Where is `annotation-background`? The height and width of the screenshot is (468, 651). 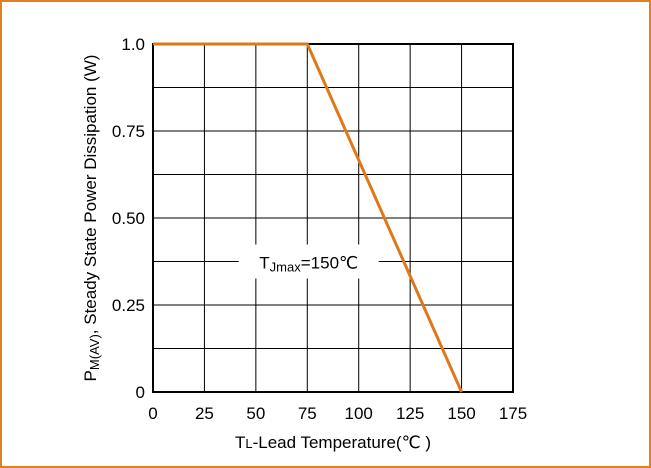
annotation-background is located at coordinates (308, 261).